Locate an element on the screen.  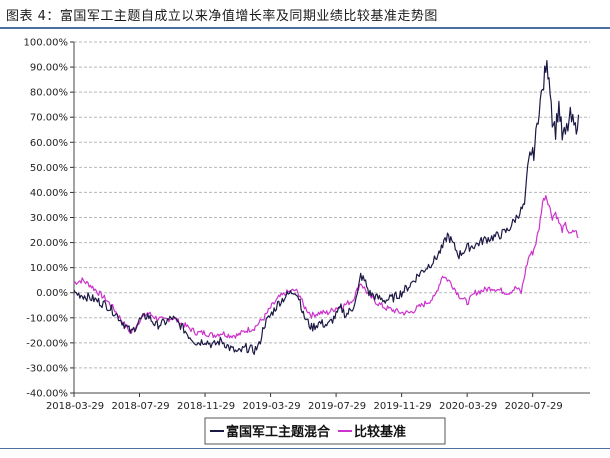
y-tick-label: -10.00% is located at coordinates (47, 318).